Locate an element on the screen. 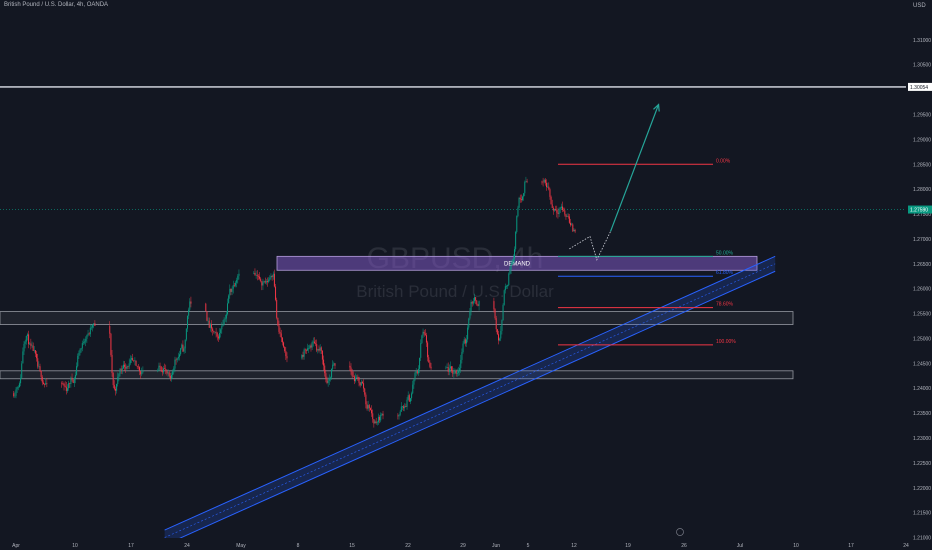  time-tick-label: 17 is located at coordinates (131, 546).